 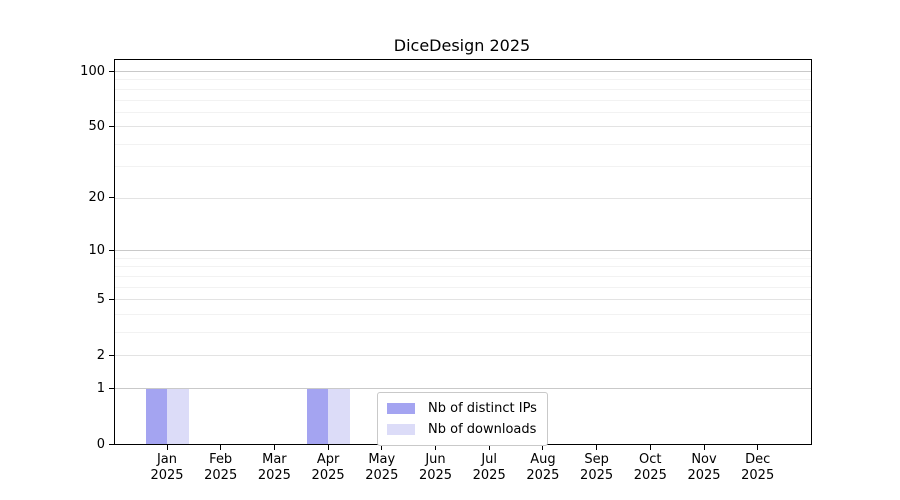 I want to click on x-tick-jul, so click(x=489, y=447).